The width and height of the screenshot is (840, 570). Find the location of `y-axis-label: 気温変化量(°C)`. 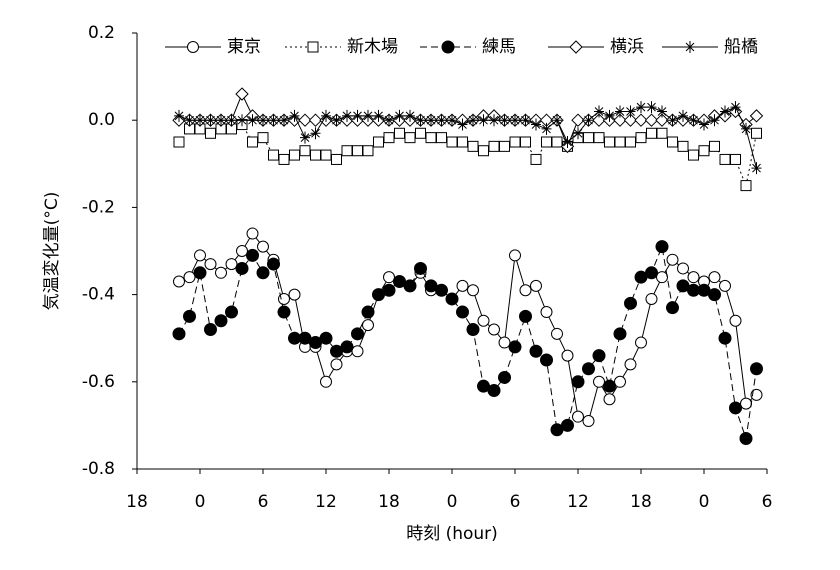

y-axis-label: 気温変化量(°C) is located at coordinates (52, 251).